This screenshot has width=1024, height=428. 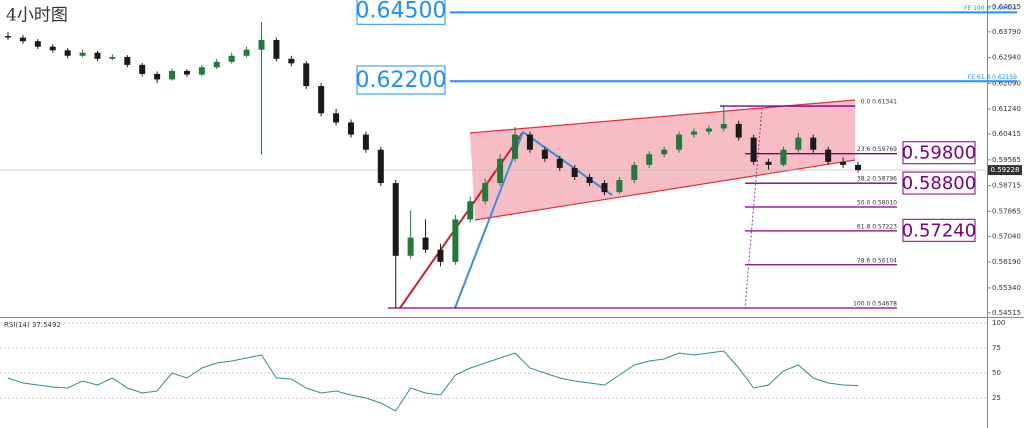 What do you see at coordinates (879, 102) in the screenshot?
I see `fib-label: 0.0 0.61341` at bounding box center [879, 102].